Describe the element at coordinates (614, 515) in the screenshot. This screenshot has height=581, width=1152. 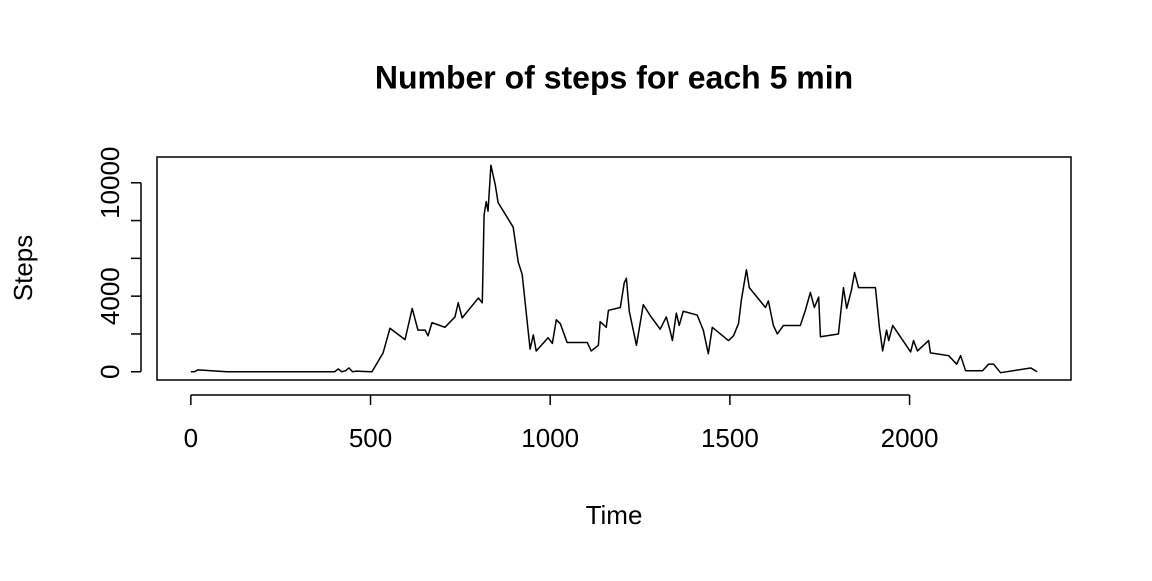
I see `x-axis-label: Time` at that location.